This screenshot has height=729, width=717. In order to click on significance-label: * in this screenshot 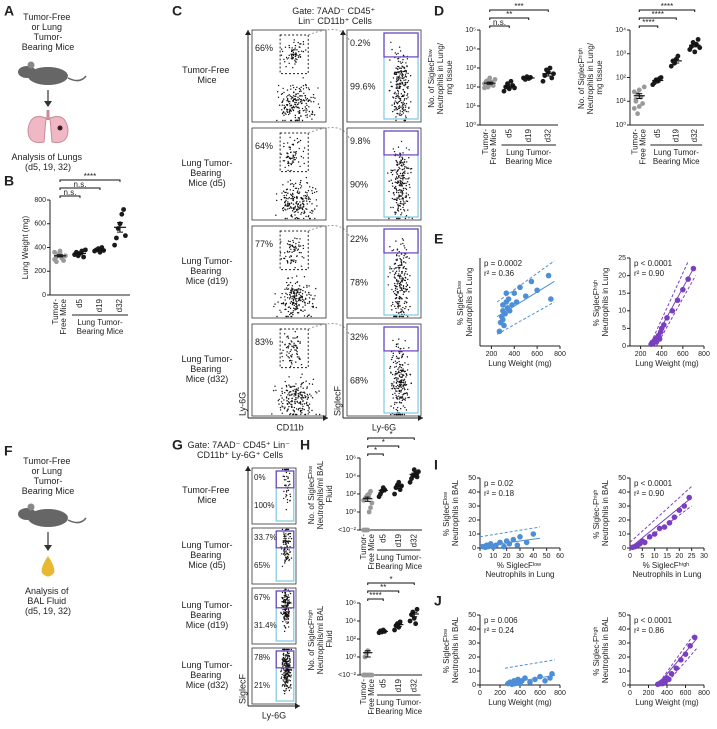, I will do `click(383, 442)`.